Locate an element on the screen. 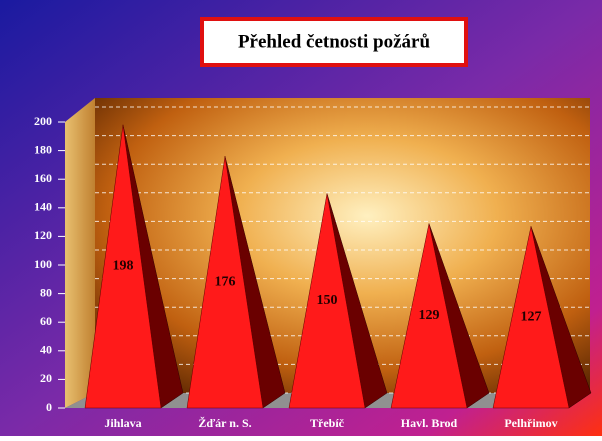 This screenshot has height=441, width=602. data-label: 176 is located at coordinates (225, 281).